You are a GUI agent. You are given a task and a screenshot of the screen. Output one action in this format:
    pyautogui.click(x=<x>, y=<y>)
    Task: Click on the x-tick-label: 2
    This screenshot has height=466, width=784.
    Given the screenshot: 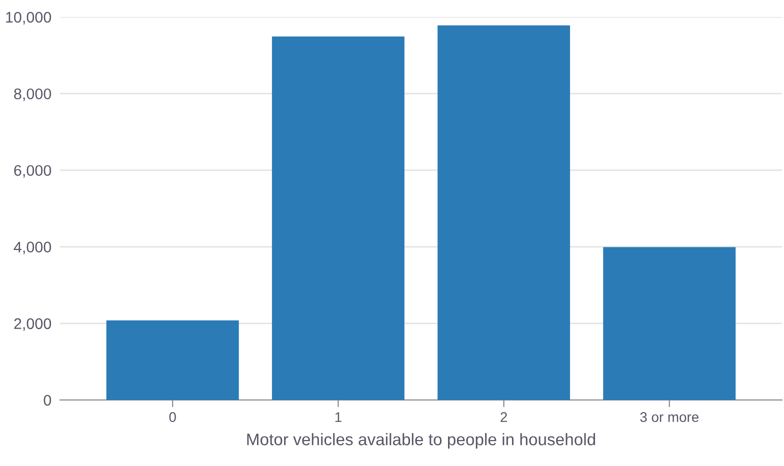 What is the action you would take?
    pyautogui.click(x=503, y=417)
    